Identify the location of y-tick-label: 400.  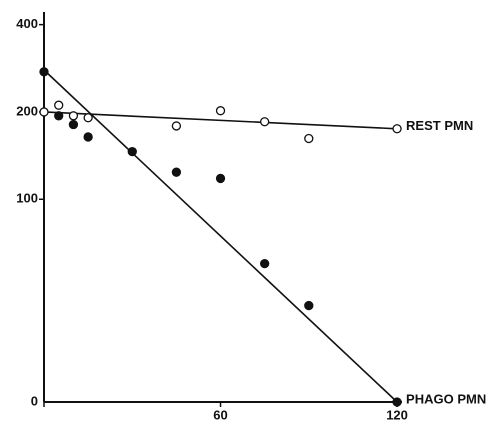
(27, 23).